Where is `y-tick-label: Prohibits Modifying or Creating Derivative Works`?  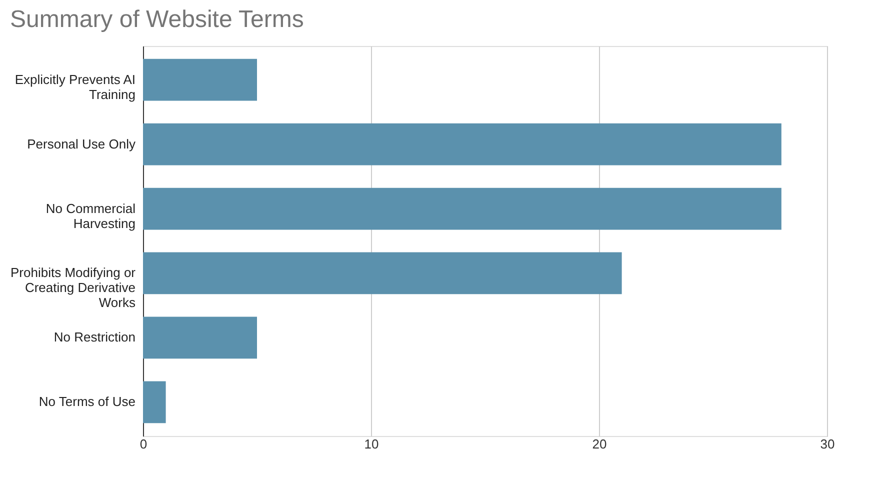 y-tick-label: Prohibits Modifying or Creating Derivative Works is located at coordinates (73, 287).